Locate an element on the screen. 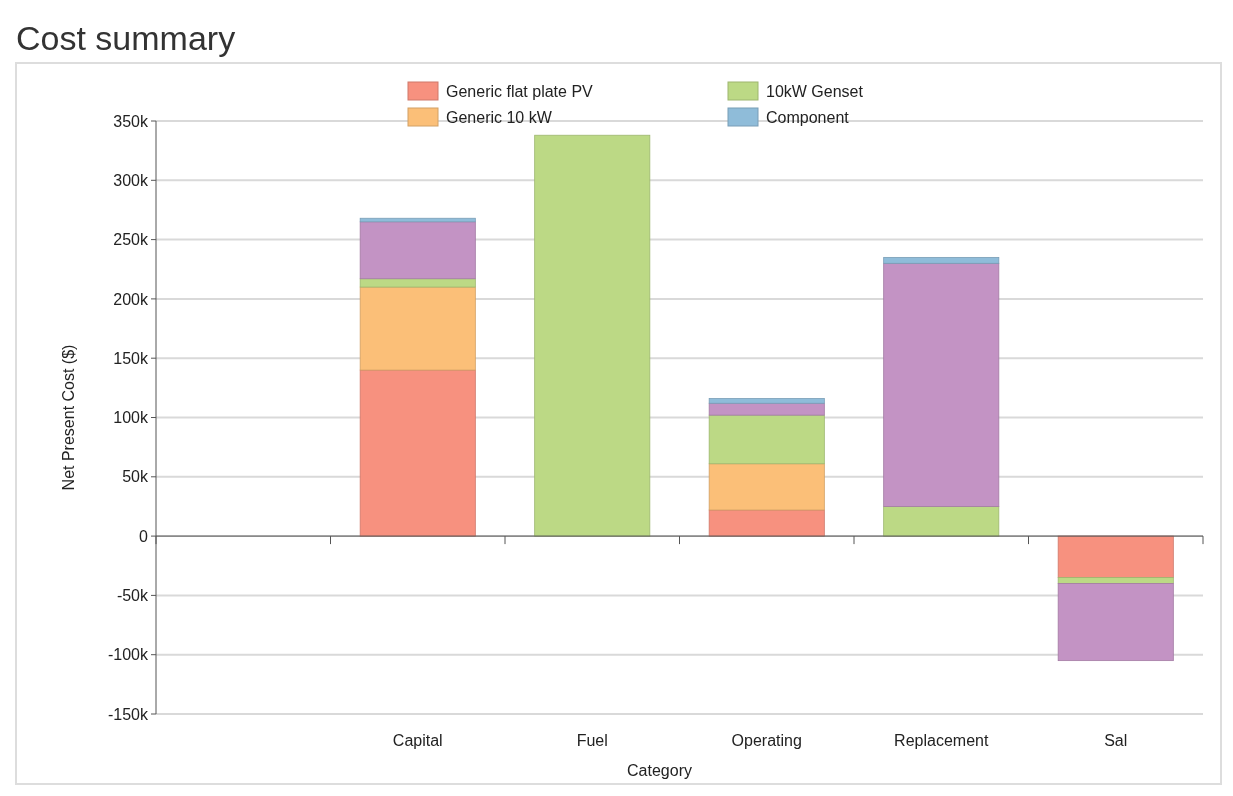 The height and width of the screenshot is (796, 1233). legend-label: Component is located at coordinates (808, 117).